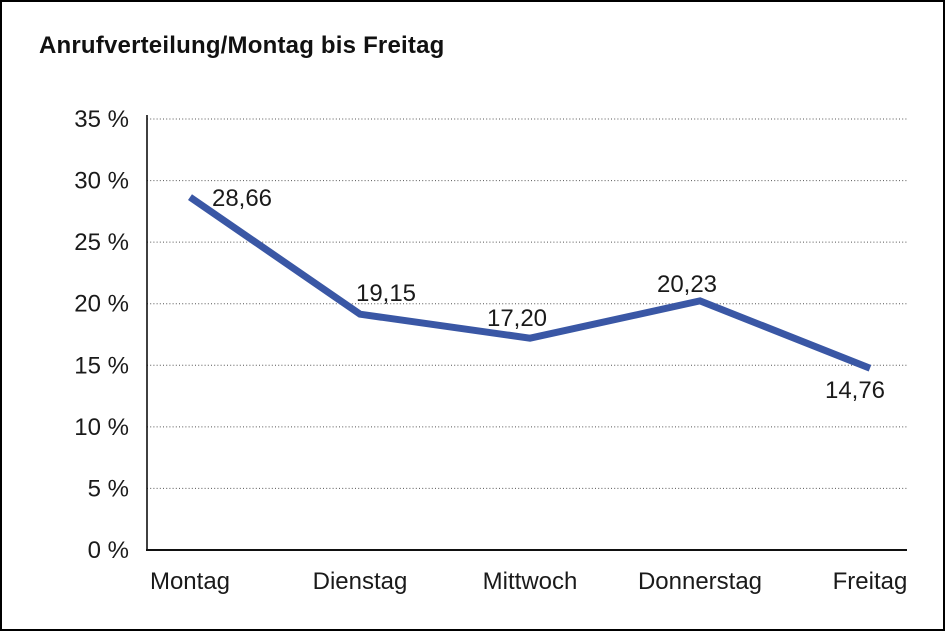 This screenshot has width=945, height=631. I want to click on x-axis-category-label: Dienstag, so click(360, 581).